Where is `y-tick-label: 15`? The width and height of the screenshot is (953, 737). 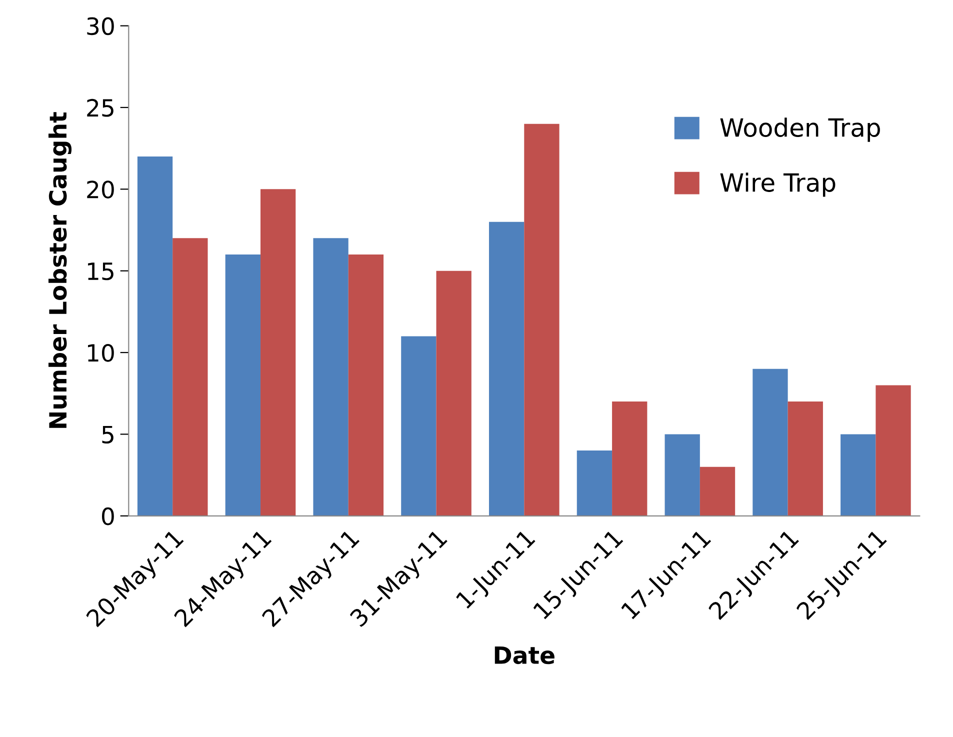 y-tick-label: 15 is located at coordinates (101, 271).